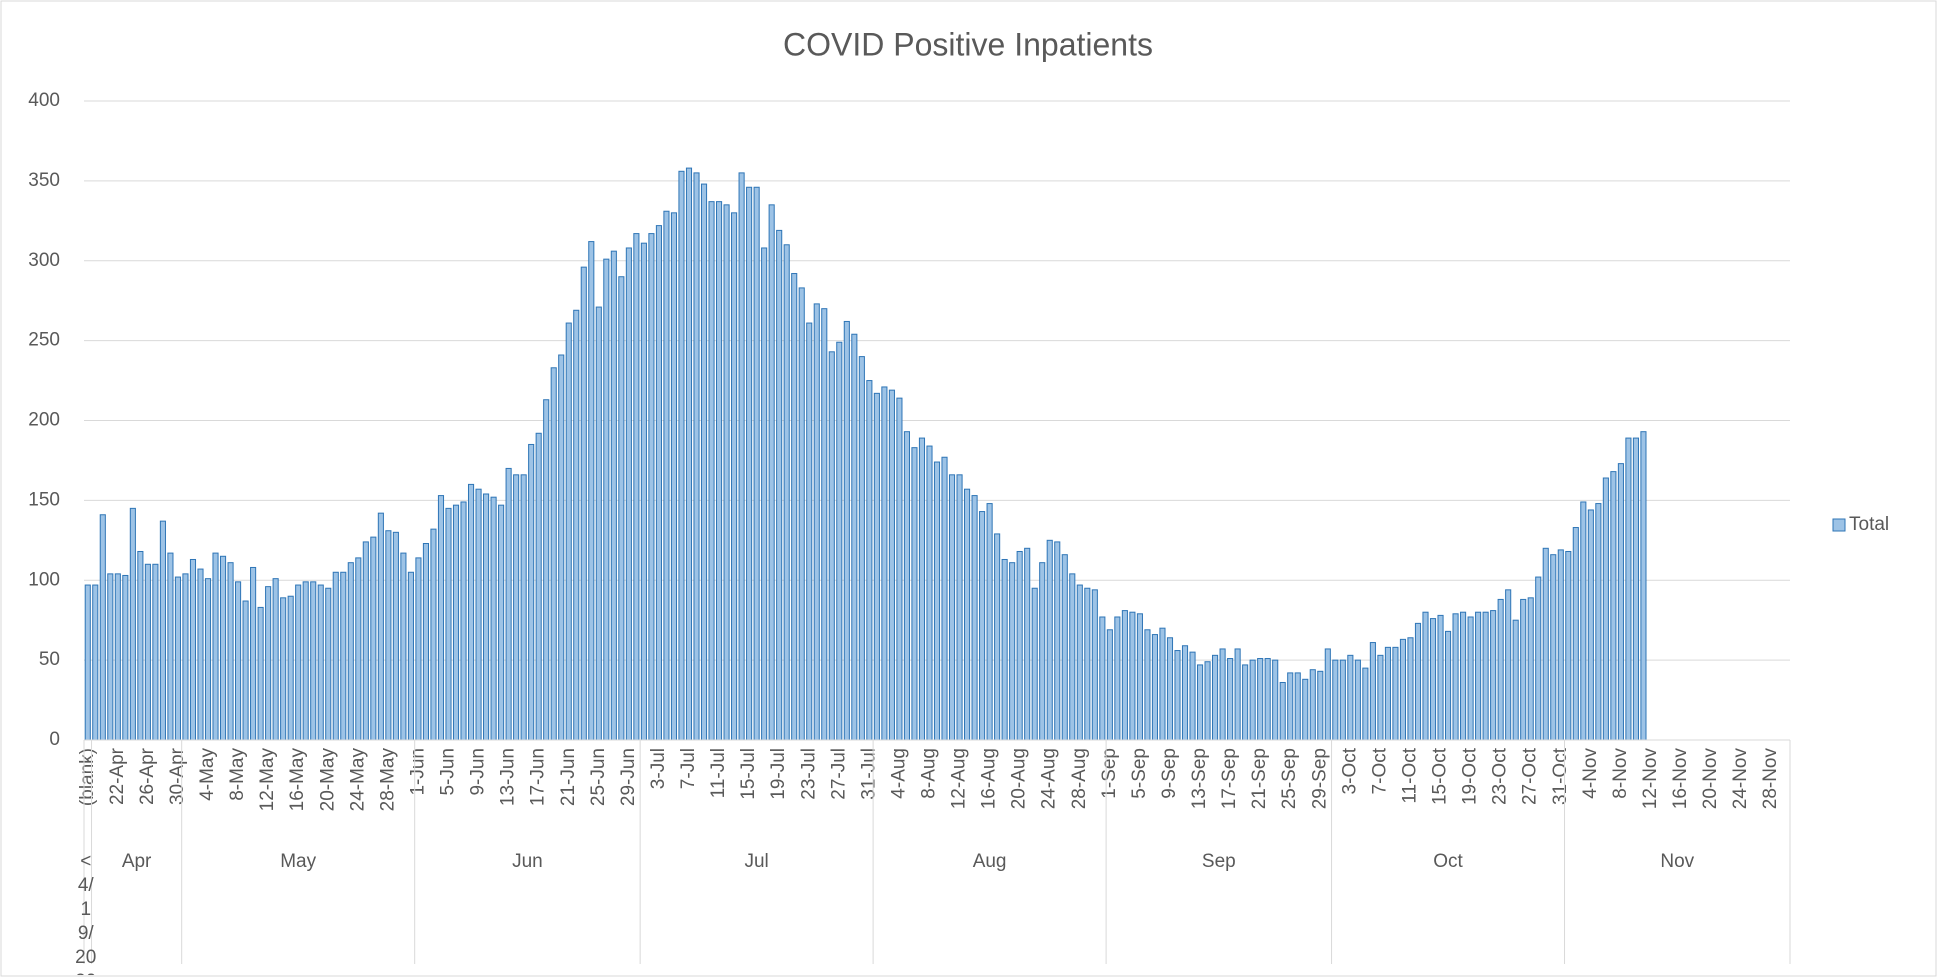  What do you see at coordinates (688, 768) in the screenshot?
I see `x-tick-label: 7-Jul` at bounding box center [688, 768].